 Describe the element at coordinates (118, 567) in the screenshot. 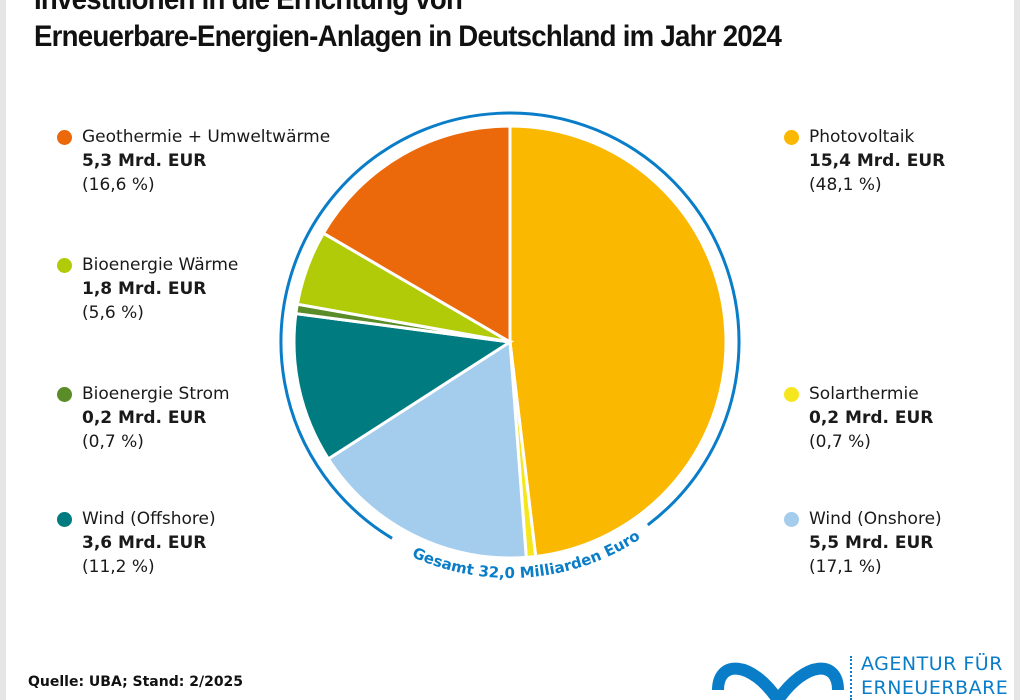

I see `legend-percent: (11,2 %)` at that location.